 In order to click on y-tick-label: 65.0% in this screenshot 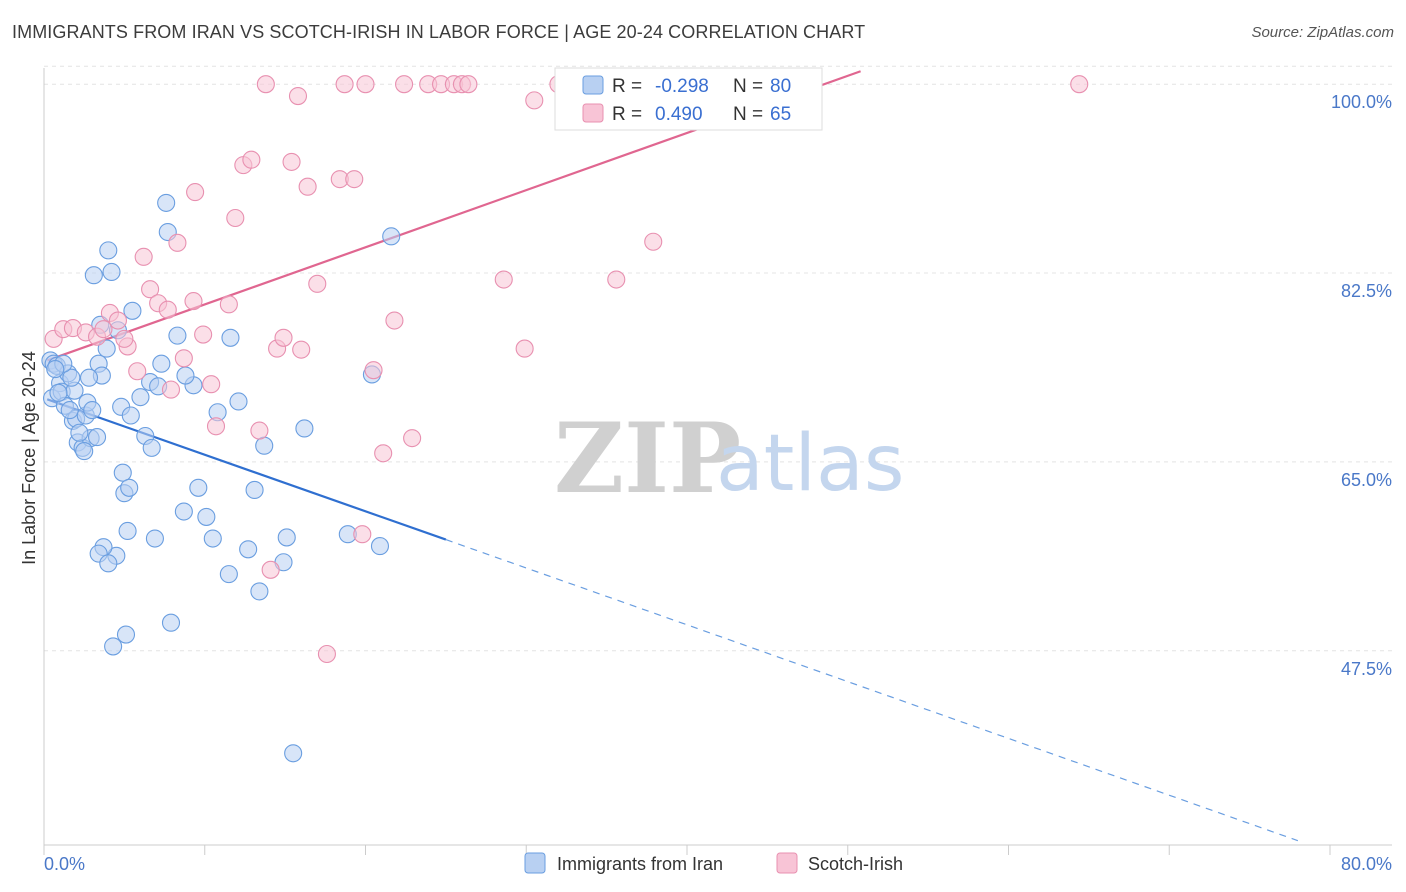, I will do `click(1366, 480)`.